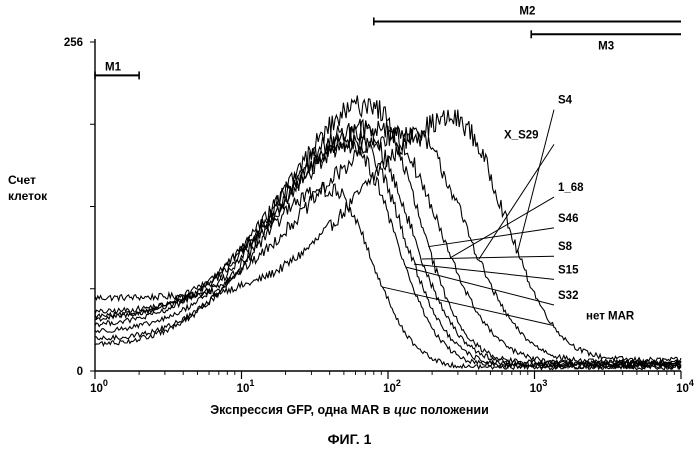 The height and width of the screenshot is (452, 699). What do you see at coordinates (405, 410) in the screenshot?
I see `x-axis-label-italic-part: цис` at bounding box center [405, 410].